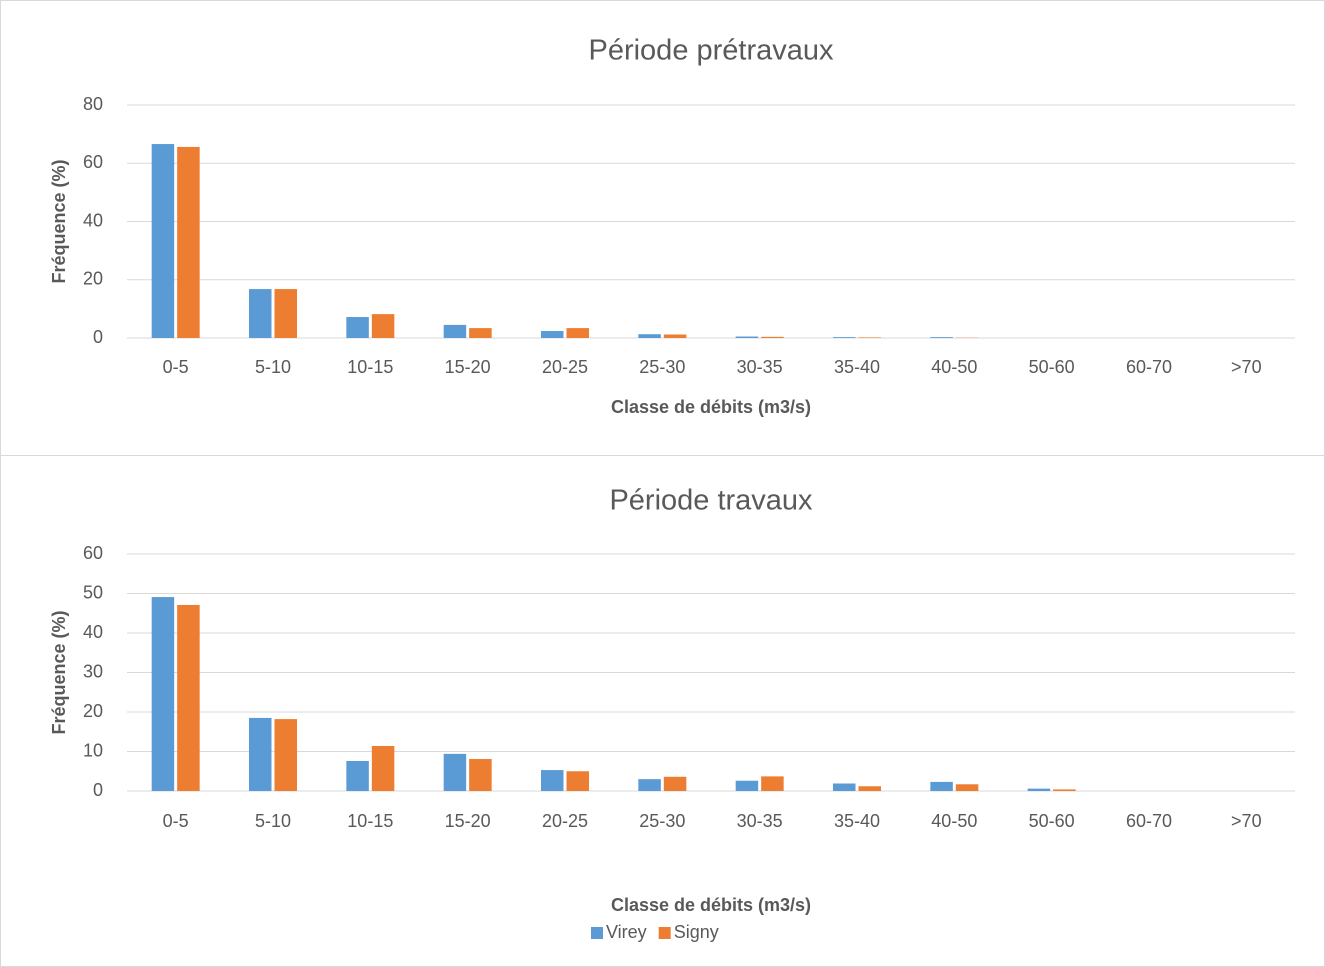  Describe the element at coordinates (93, 104) in the screenshot. I see `y-tick-label: 80` at that location.